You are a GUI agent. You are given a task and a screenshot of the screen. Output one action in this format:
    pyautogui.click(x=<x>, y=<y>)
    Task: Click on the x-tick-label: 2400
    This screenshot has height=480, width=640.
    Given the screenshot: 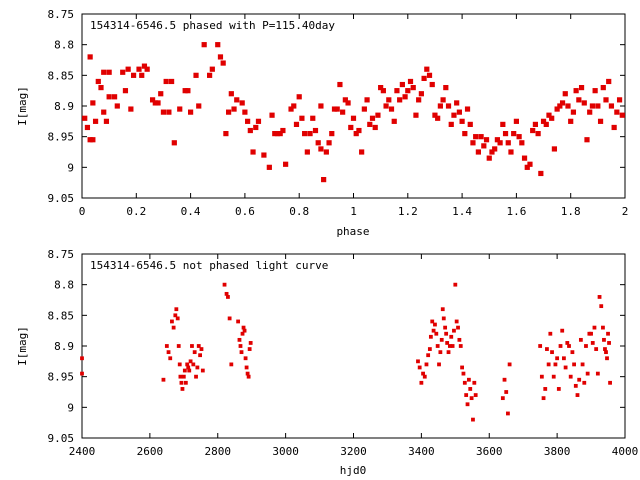 What is the action you would take?
    pyautogui.click(x=82, y=451)
    